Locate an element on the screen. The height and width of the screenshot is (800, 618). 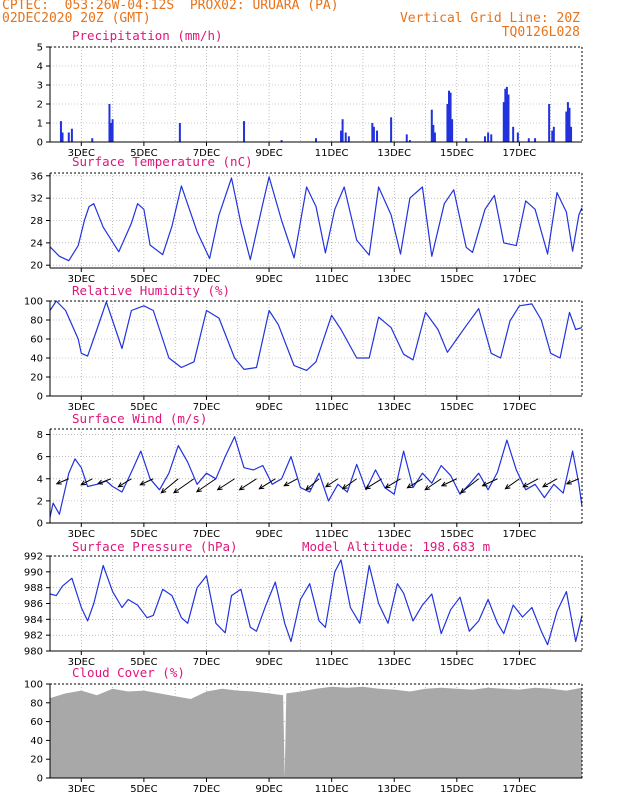
wind-ytick-label: 2 is located at coordinates (40, 501).